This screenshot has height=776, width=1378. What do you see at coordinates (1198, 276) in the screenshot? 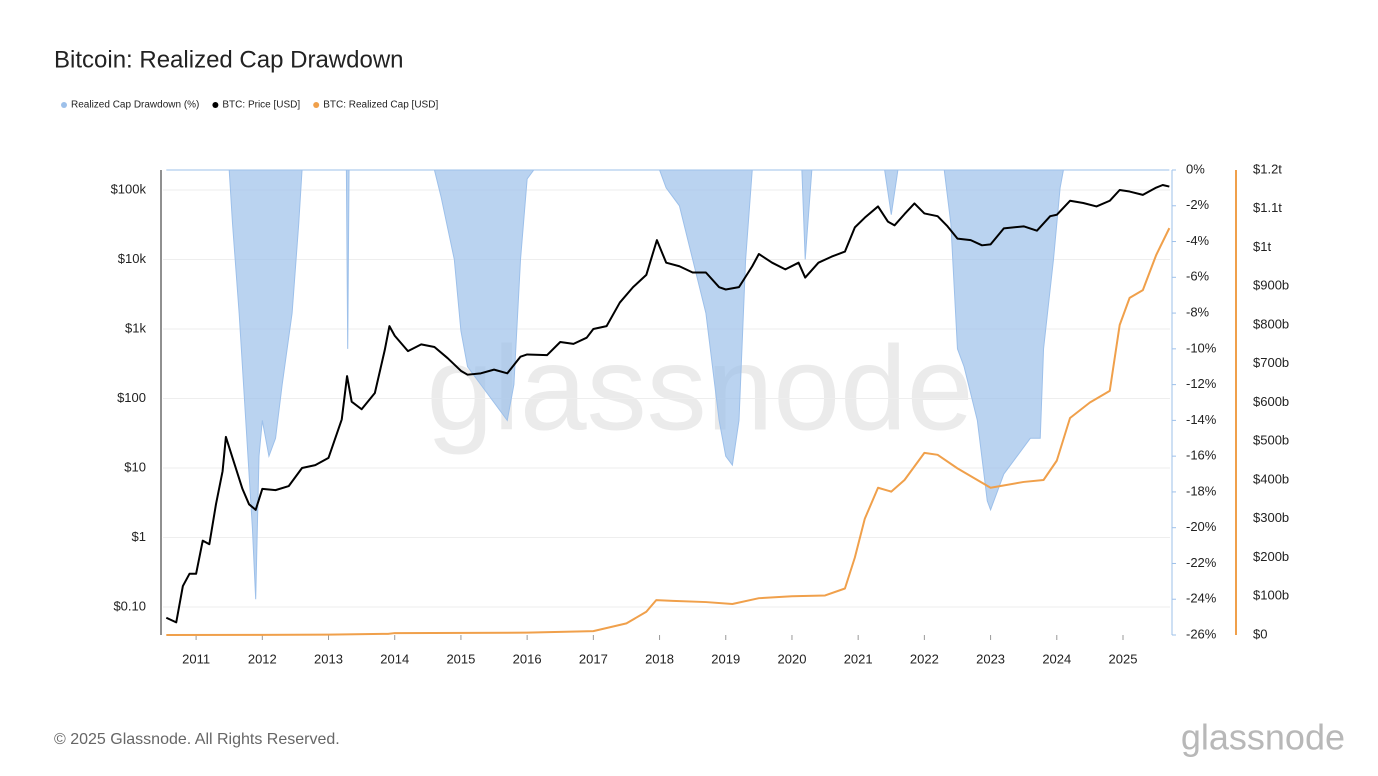
I see `y2-tick-label: -6%` at bounding box center [1198, 276].